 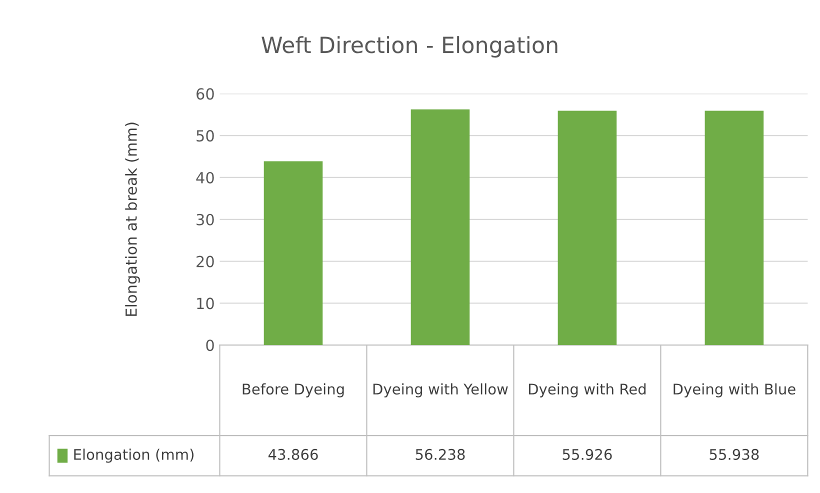 What do you see at coordinates (134, 455) in the screenshot?
I see `legend-label: Elongation (mm)` at bounding box center [134, 455].